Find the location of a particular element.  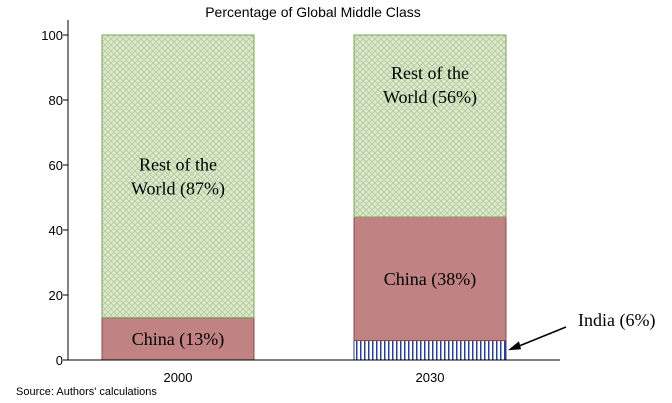

y-tick-label: 60 is located at coordinates (56, 165).